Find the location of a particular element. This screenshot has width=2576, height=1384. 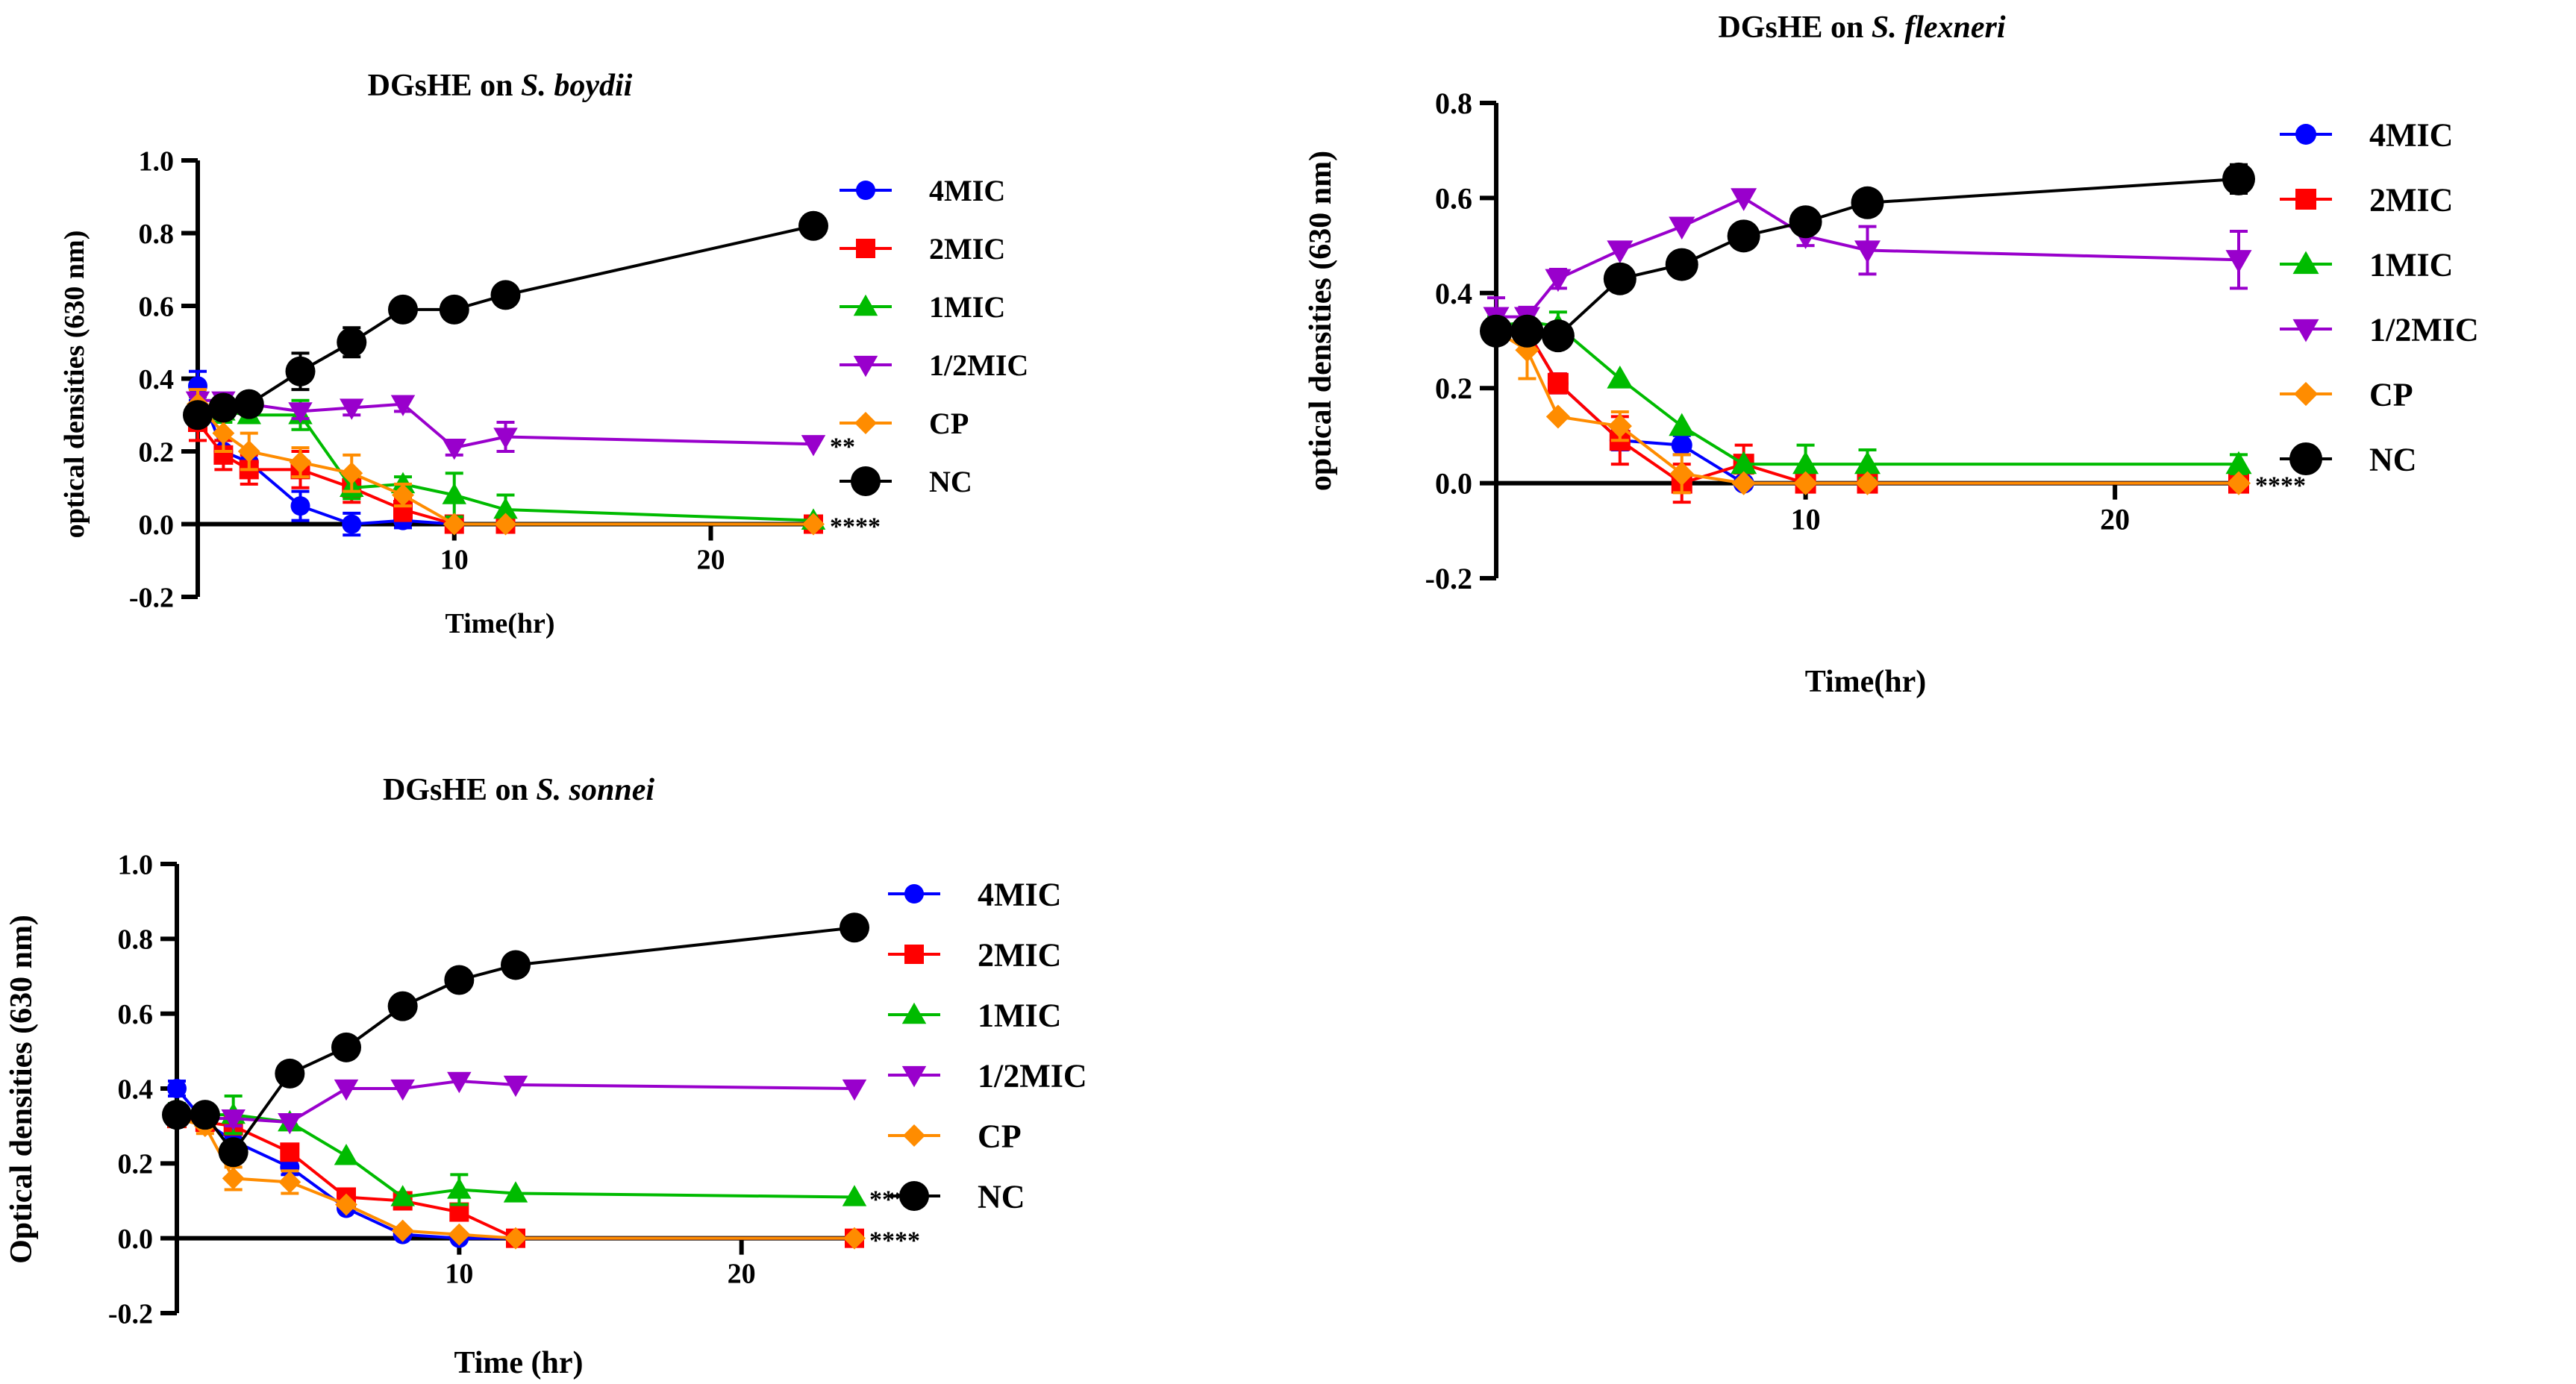

series-2MIC is located at coordinates (515, 1178).